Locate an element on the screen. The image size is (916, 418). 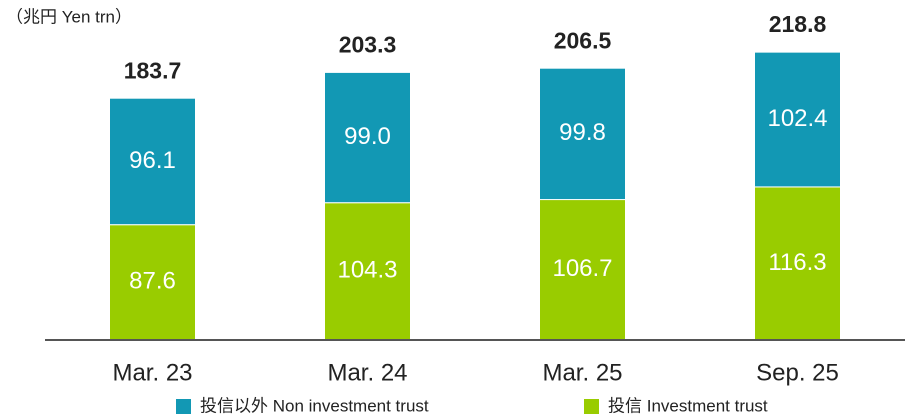
segment-label: 99.0 is located at coordinates (367, 136).